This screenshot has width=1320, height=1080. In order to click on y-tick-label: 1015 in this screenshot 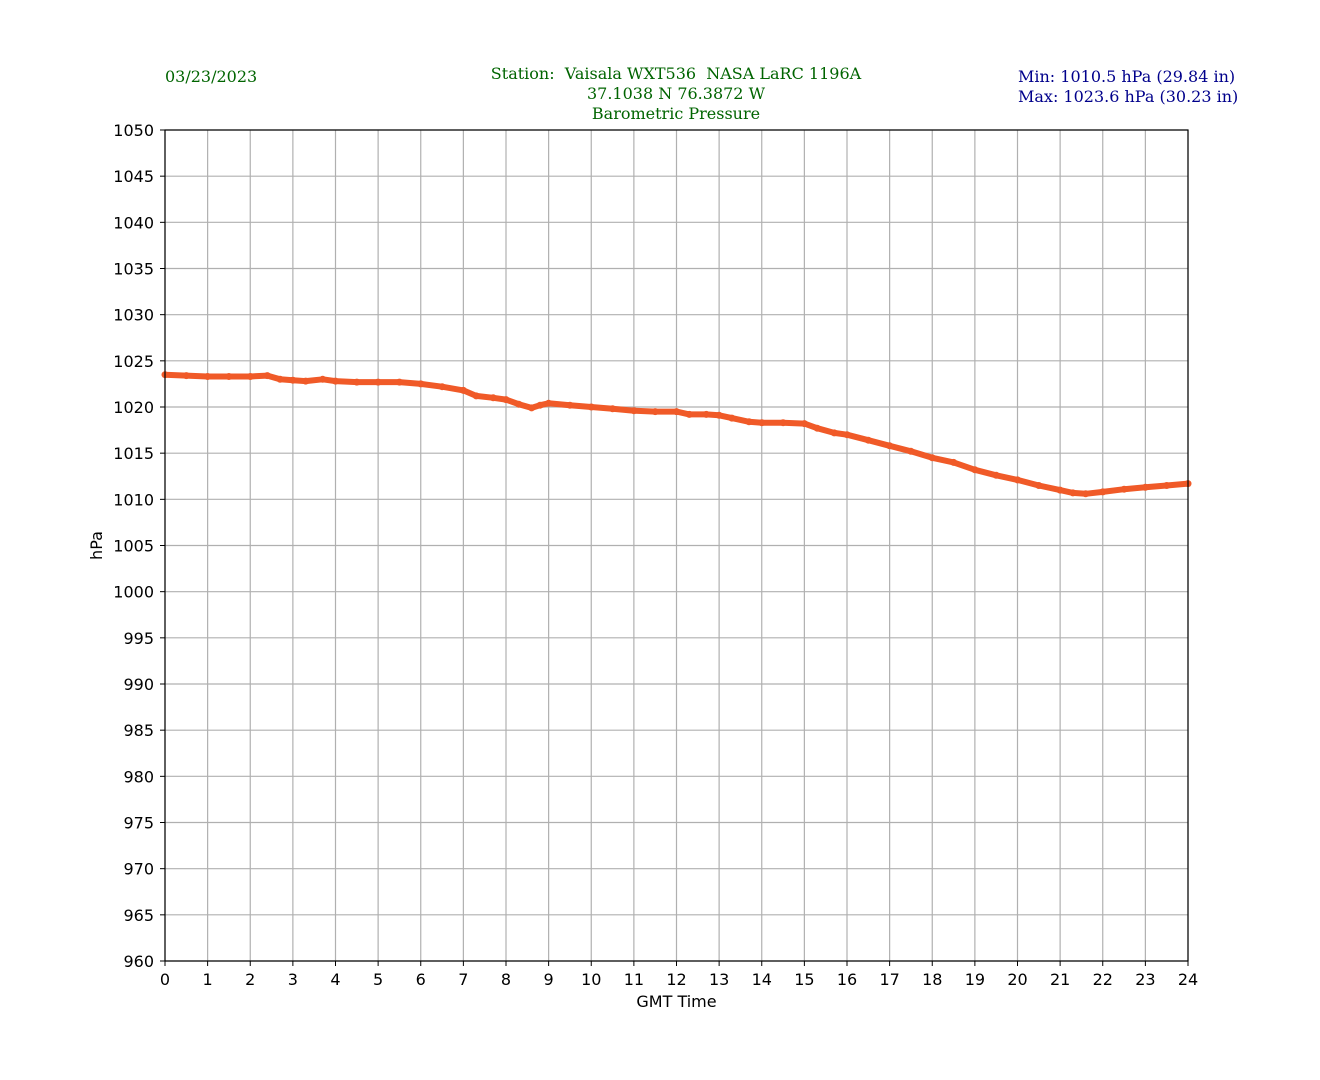, I will do `click(133, 453)`.